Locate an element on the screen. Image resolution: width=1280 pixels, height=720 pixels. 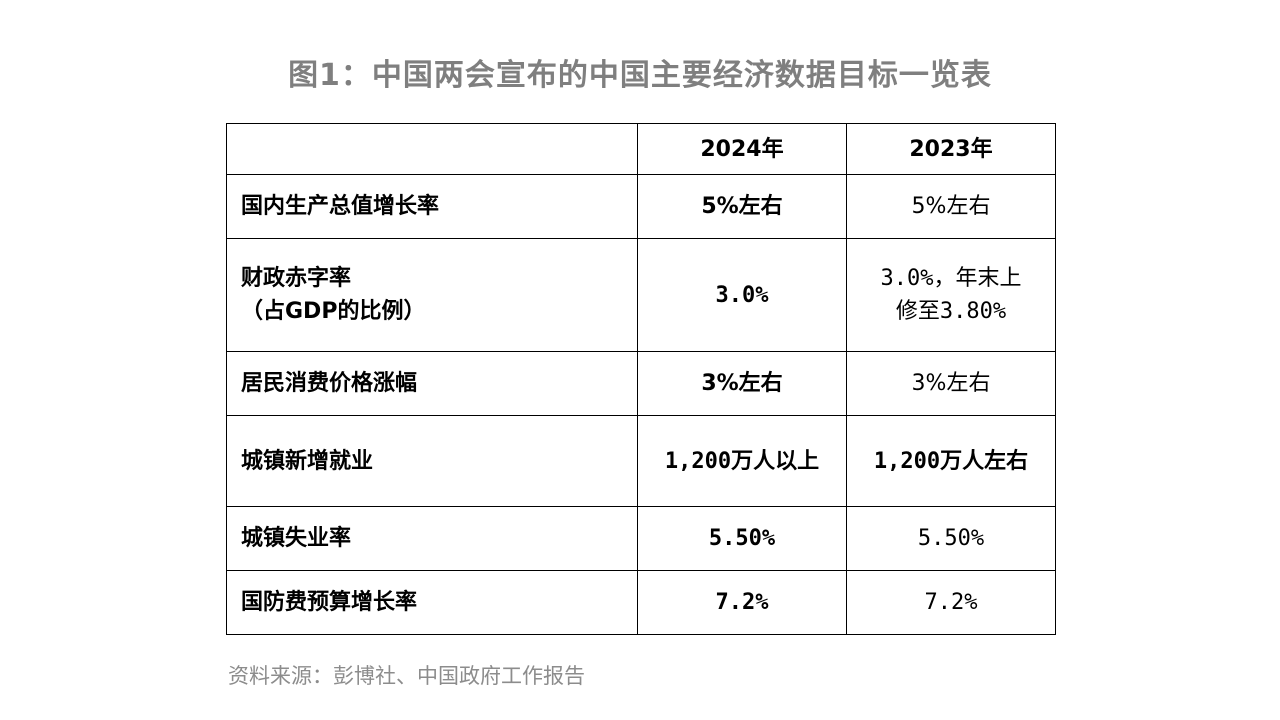
fiscal-deficit-label-line2: （占GDP的比例） is located at coordinates (333, 311).